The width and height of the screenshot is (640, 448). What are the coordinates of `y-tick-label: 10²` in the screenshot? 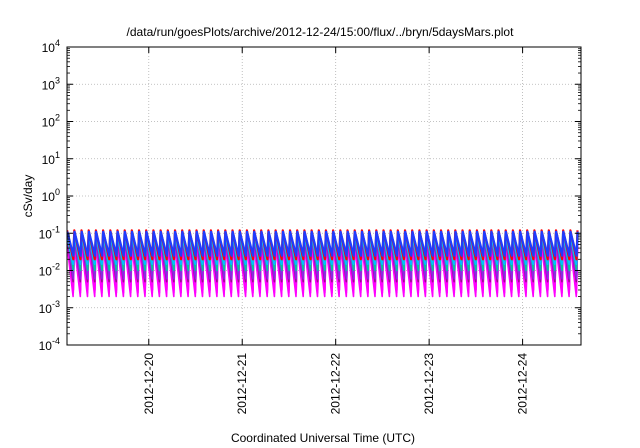 It's located at (51, 121).